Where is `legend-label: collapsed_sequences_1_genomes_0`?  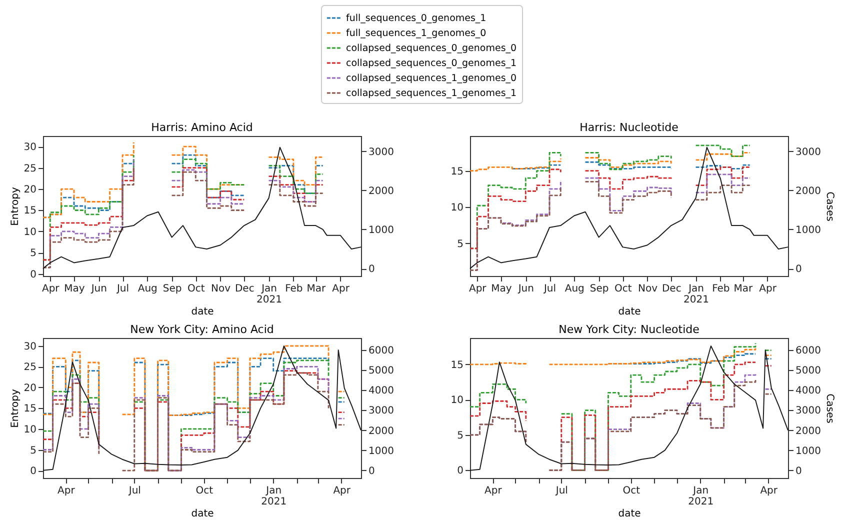
legend-label: collapsed_sequences_1_genomes_0 is located at coordinates (431, 78).